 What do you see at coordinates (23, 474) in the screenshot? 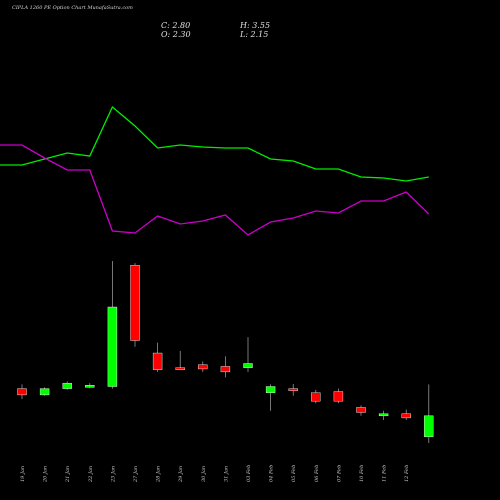
I see `x-tick-label: 19 Jan` at bounding box center [23, 474].